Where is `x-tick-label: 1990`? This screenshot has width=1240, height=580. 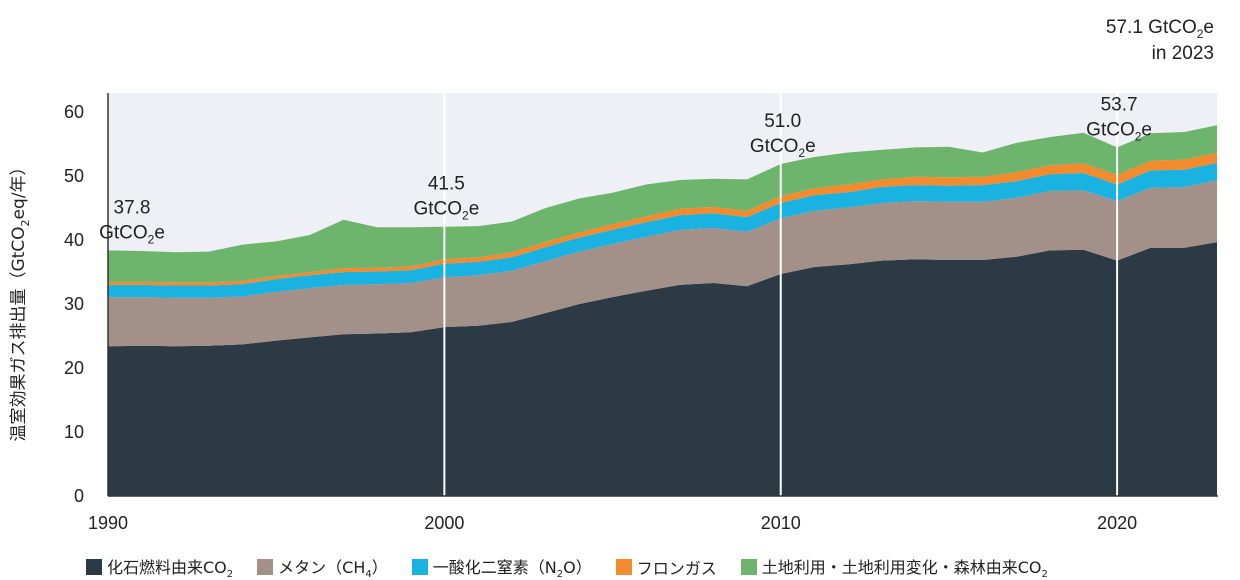
x-tick-label: 1990 is located at coordinates (108, 523).